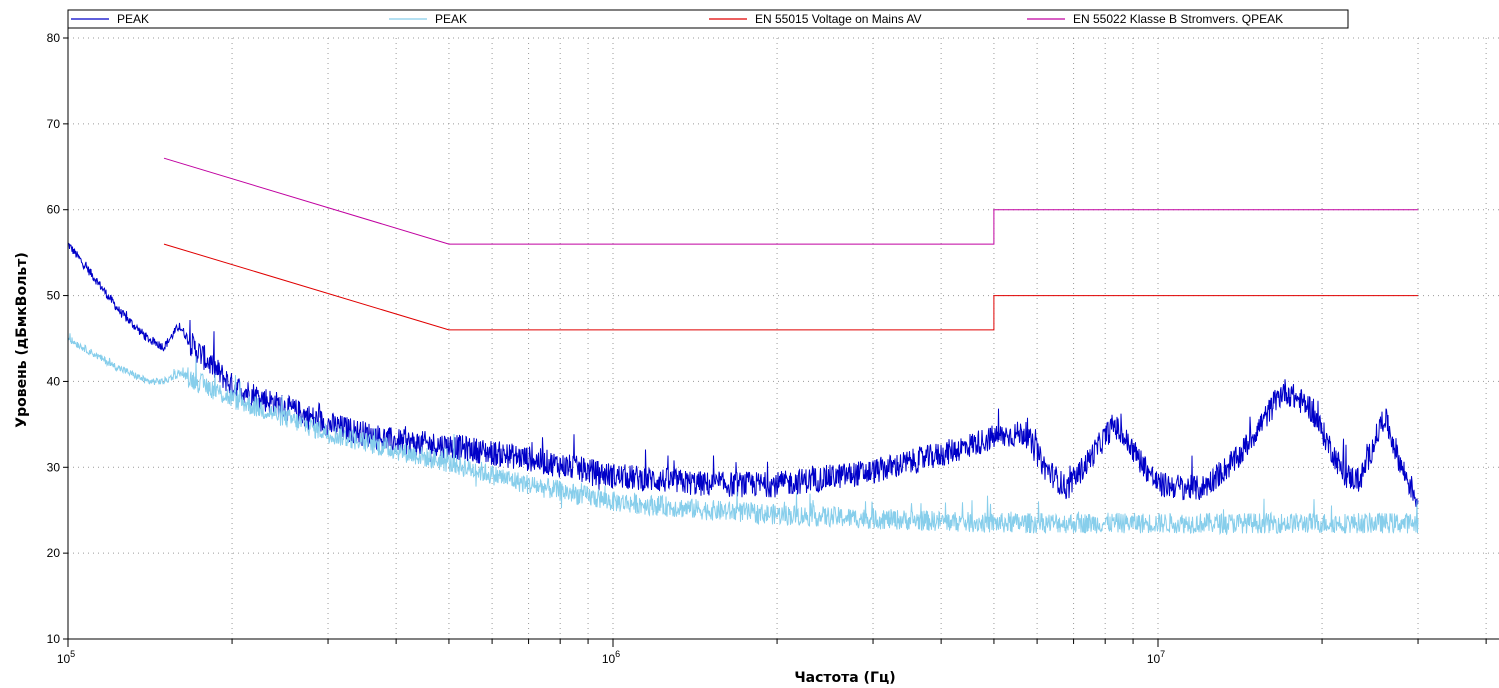  What do you see at coordinates (838, 19) in the screenshot?
I see `legend-label: EN 55015 Voltage on Mains AV` at bounding box center [838, 19].